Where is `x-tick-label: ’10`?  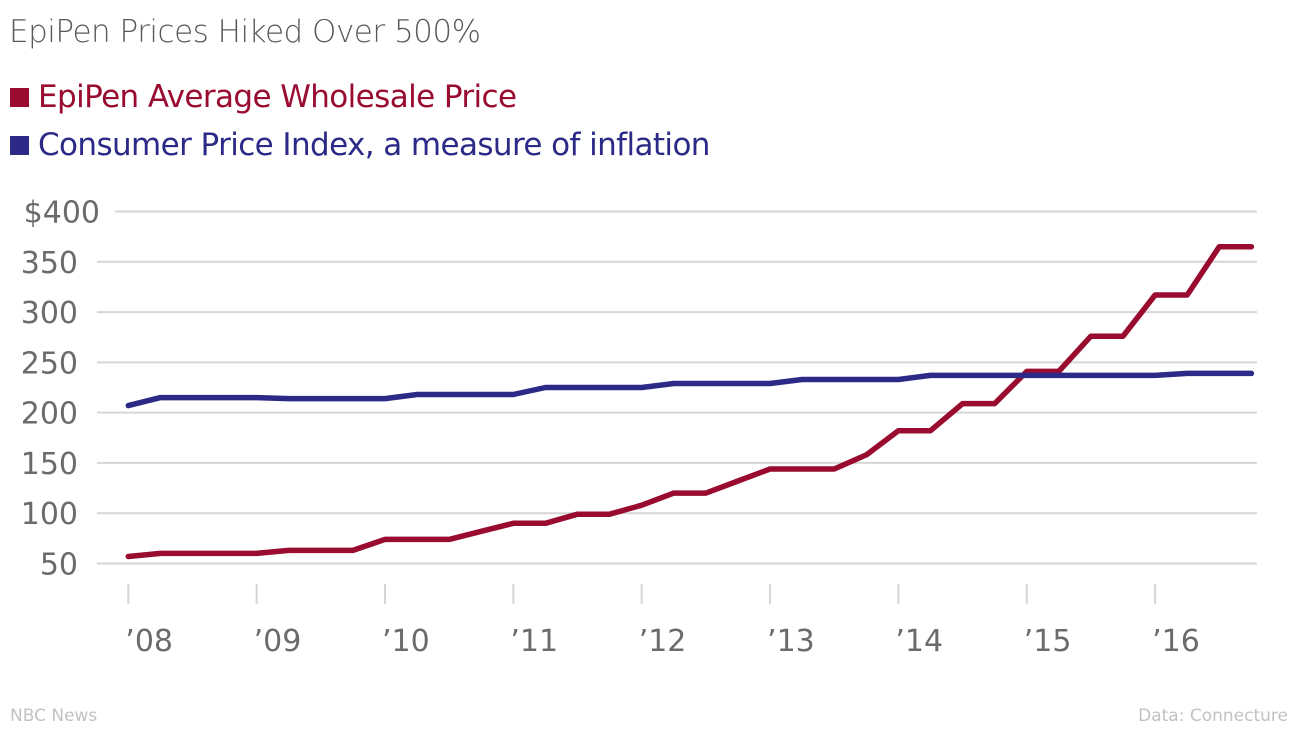 x-tick-label: ’10 is located at coordinates (406, 641).